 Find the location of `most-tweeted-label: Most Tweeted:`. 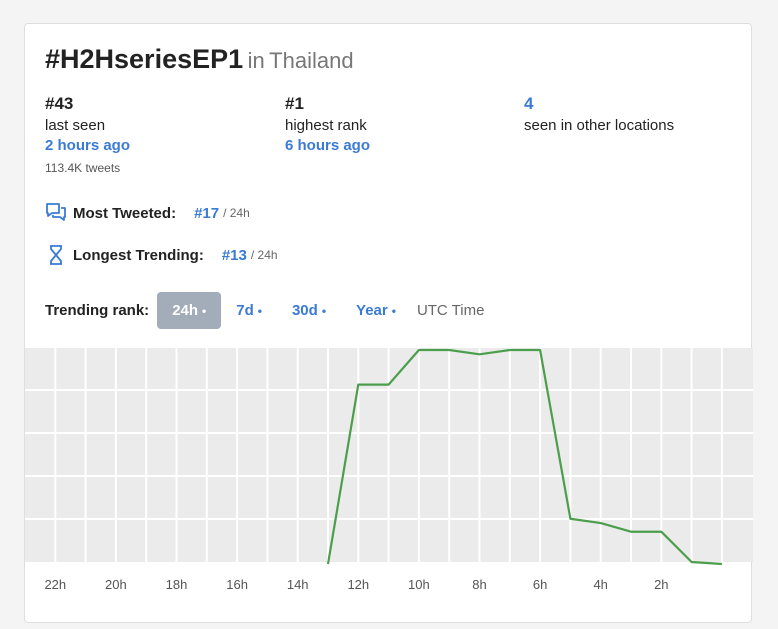

most-tweeted-label: Most Tweeted: is located at coordinates (125, 213).